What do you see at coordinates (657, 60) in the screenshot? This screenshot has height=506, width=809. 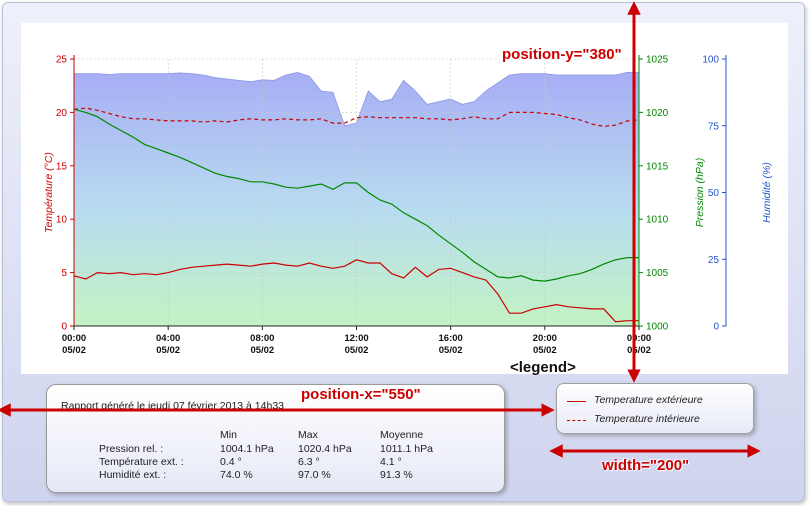 I see `y-tick-label-pressure: 1025` at bounding box center [657, 60].